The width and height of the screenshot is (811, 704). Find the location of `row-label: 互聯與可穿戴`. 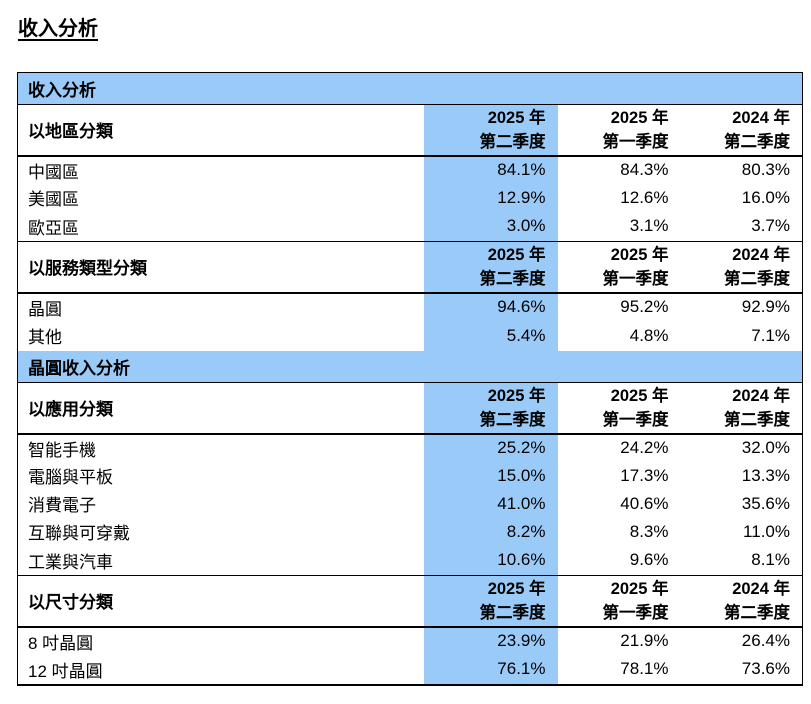

row-label: 互聯與可穿戴 is located at coordinates (79, 533).